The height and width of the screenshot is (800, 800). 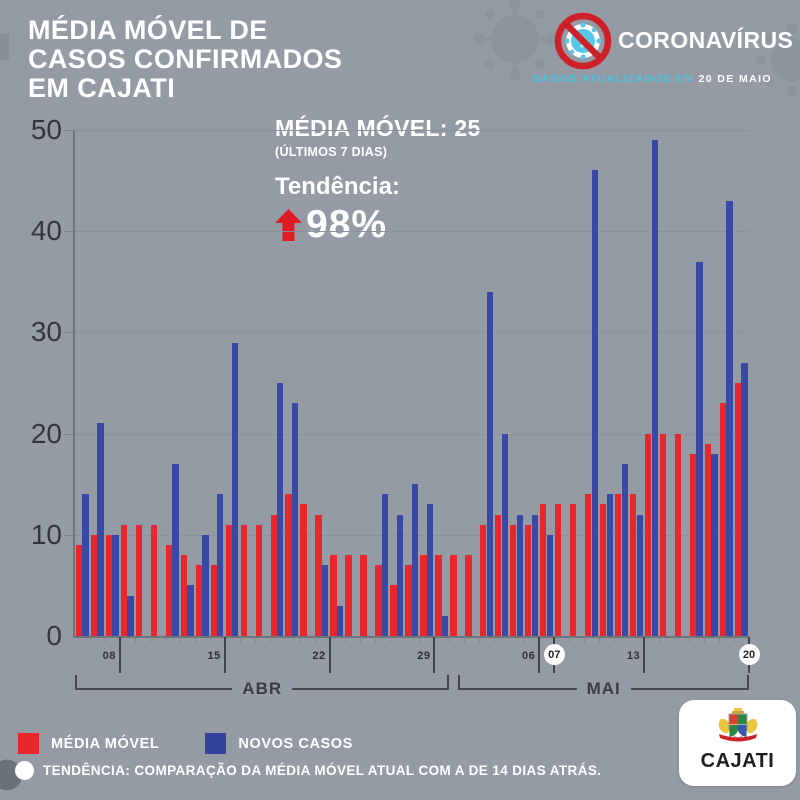 What do you see at coordinates (37, 383) in the screenshot?
I see `y-axis-labels: 0 10 20 30 40 50` at bounding box center [37, 383].